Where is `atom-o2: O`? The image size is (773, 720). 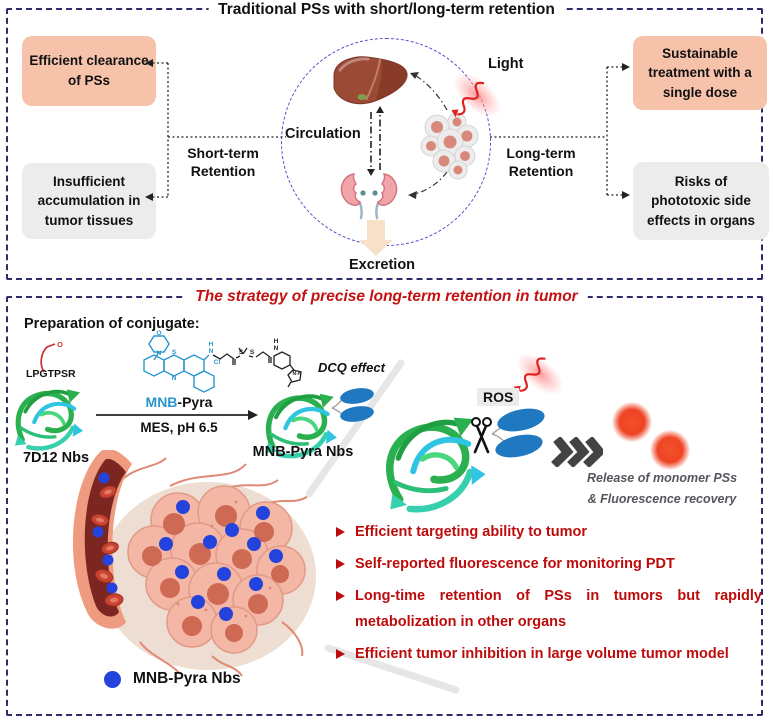
atom-o2: O is located at coordinates (60, 344).